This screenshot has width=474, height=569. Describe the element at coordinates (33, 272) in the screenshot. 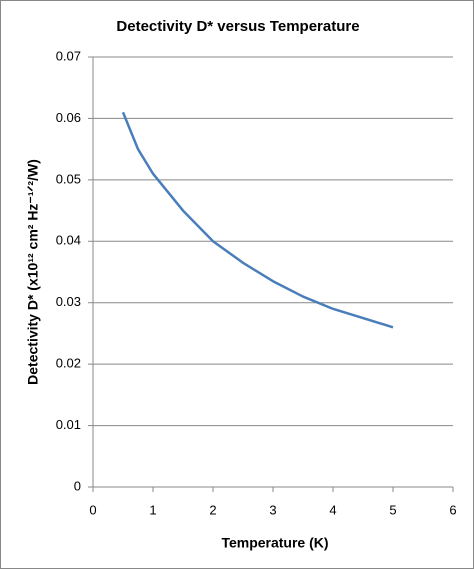

I see `y-axis-title: Detectivity D* (x10¹² cm² Hz⁻¹ᐟ²/W)` at that location.